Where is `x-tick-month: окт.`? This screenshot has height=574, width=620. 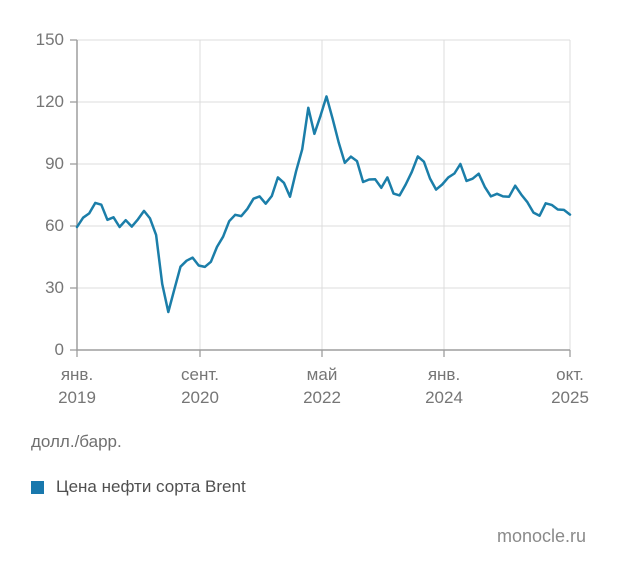
x-tick-month: окт. is located at coordinates (570, 374).